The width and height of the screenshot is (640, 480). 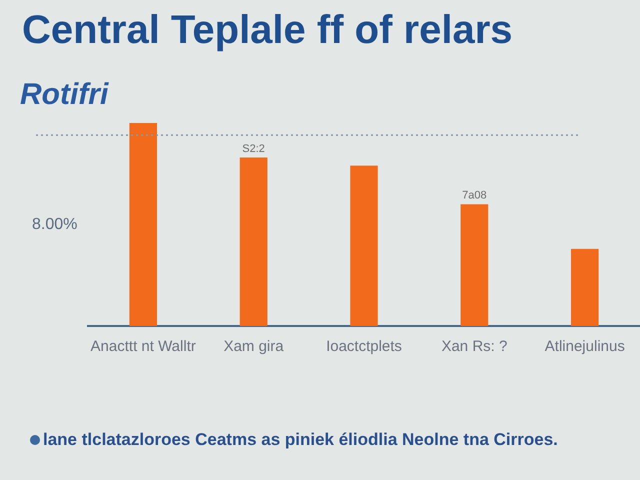 What do you see at coordinates (300, 440) in the screenshot?
I see `text: lane tlclatazloroes Ceatms as piniek éliodlia Neolne tna Cirroes.` at bounding box center [300, 440].